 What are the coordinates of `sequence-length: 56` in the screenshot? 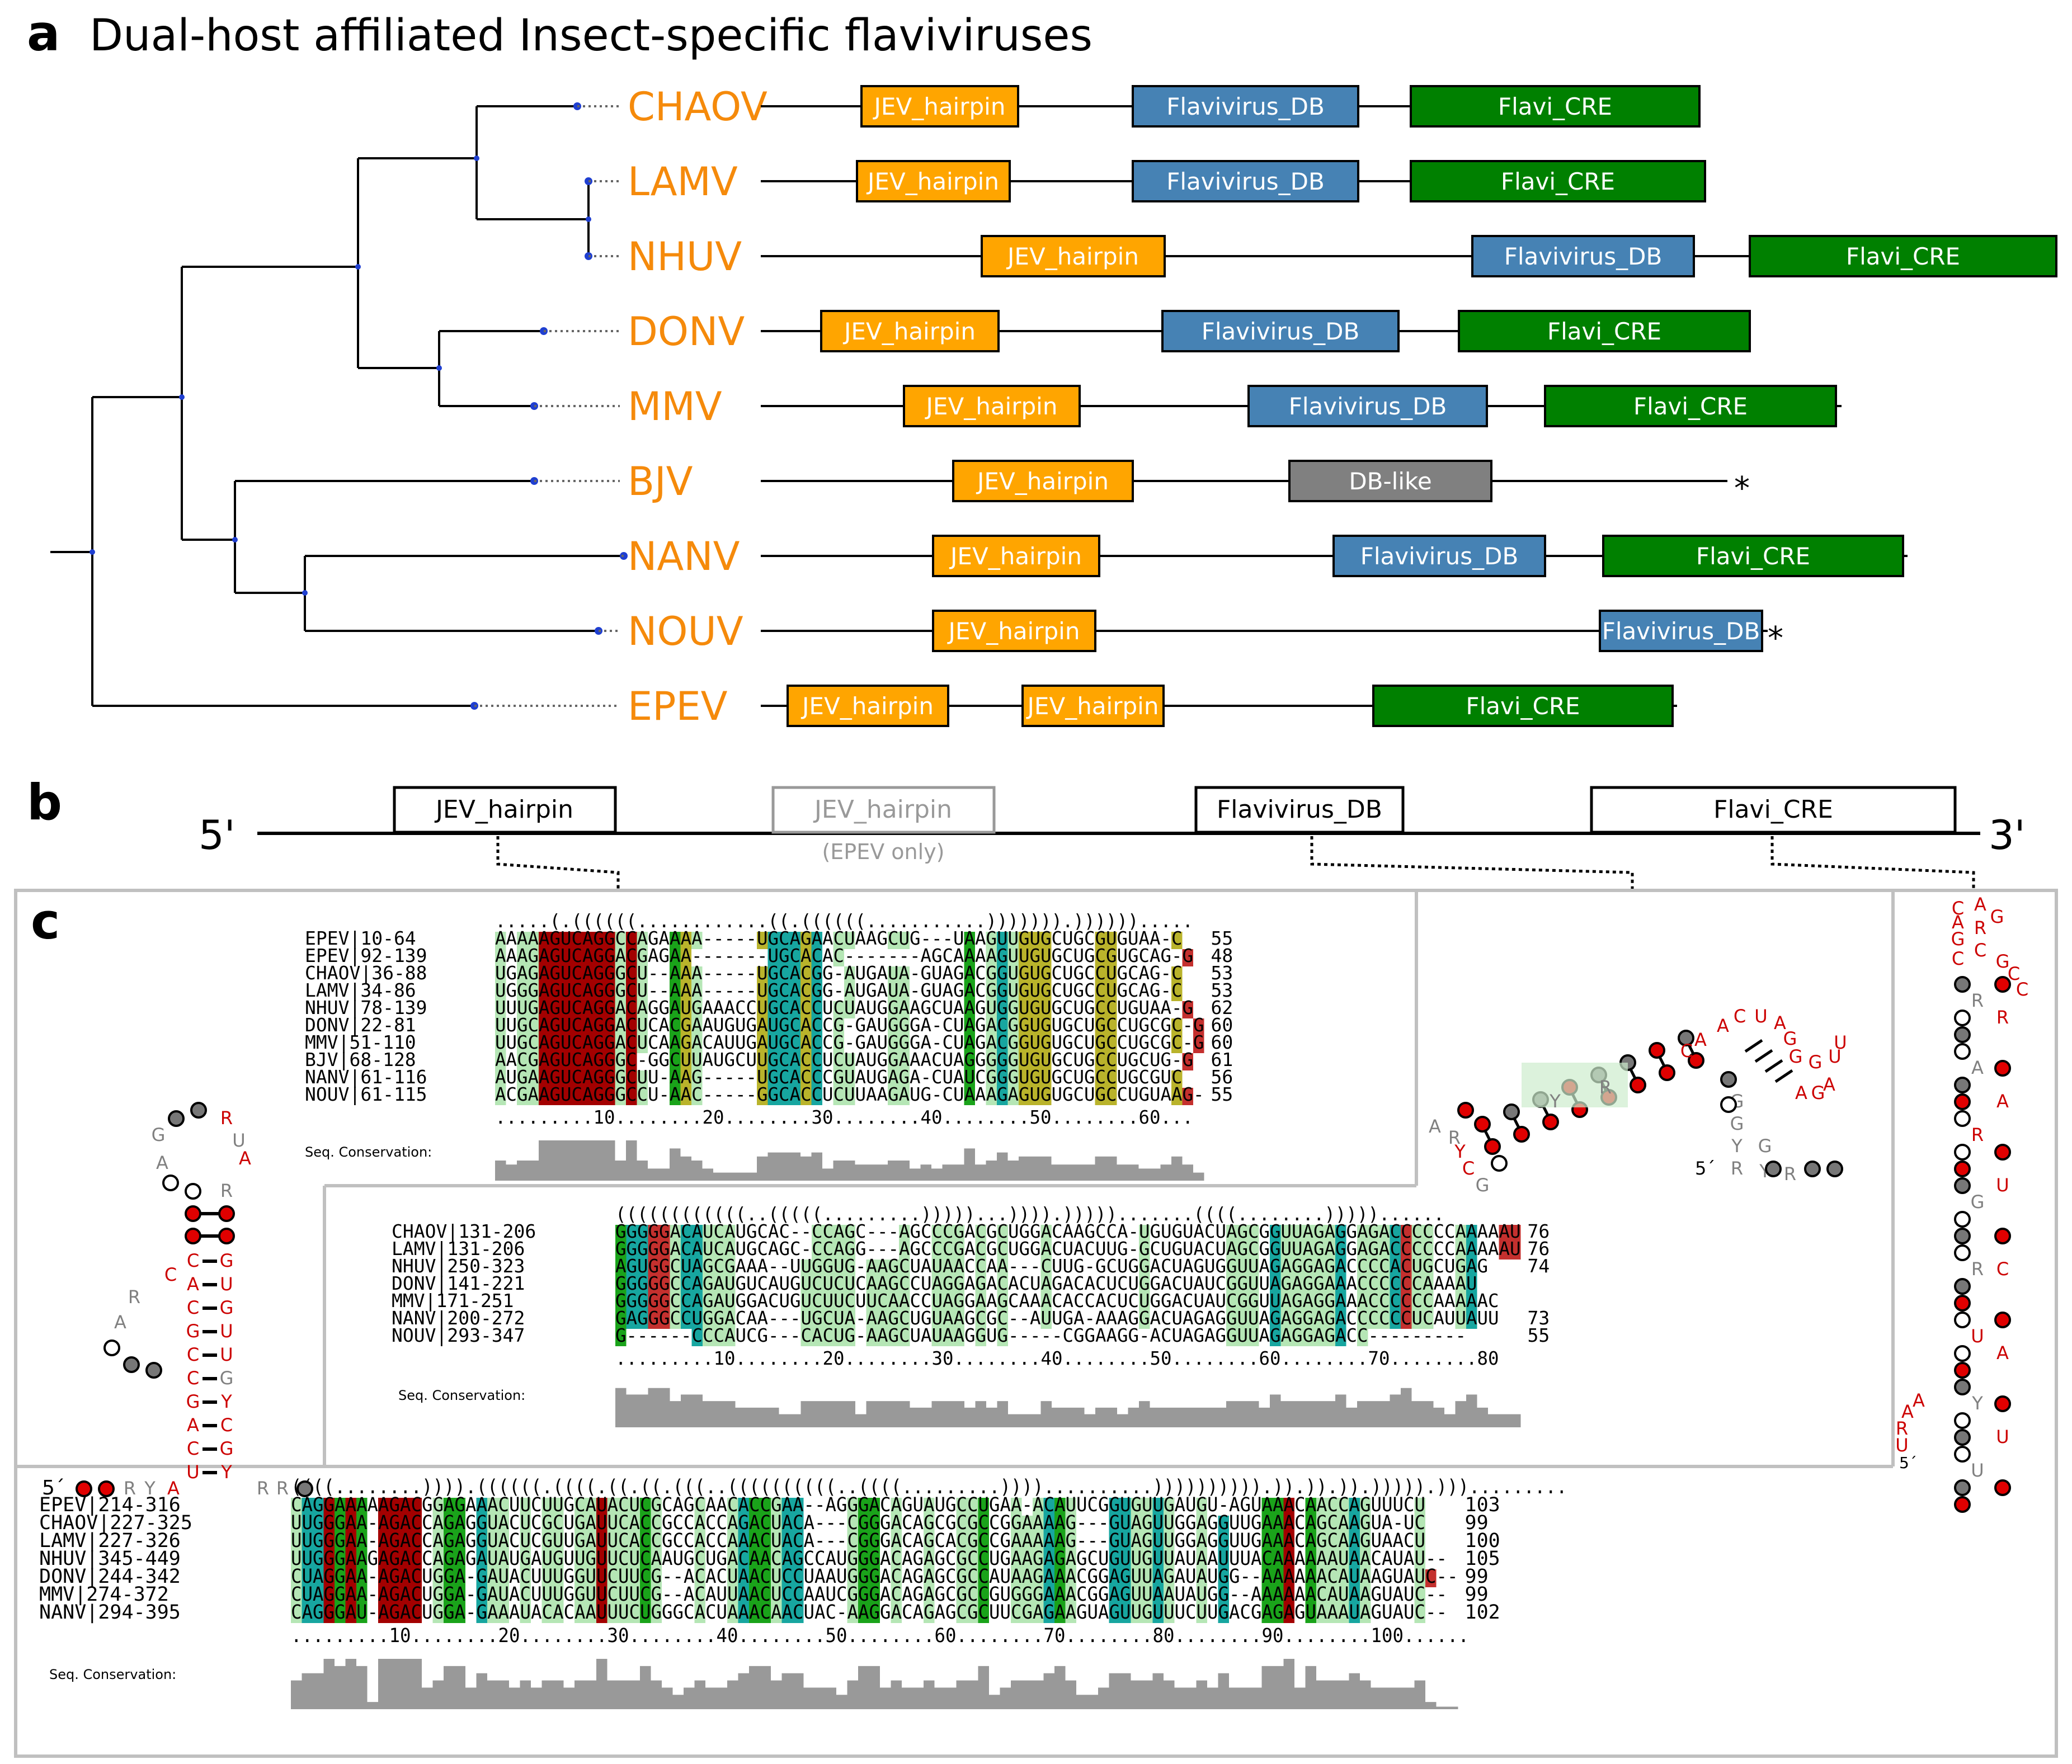 It's located at (1222, 1077).